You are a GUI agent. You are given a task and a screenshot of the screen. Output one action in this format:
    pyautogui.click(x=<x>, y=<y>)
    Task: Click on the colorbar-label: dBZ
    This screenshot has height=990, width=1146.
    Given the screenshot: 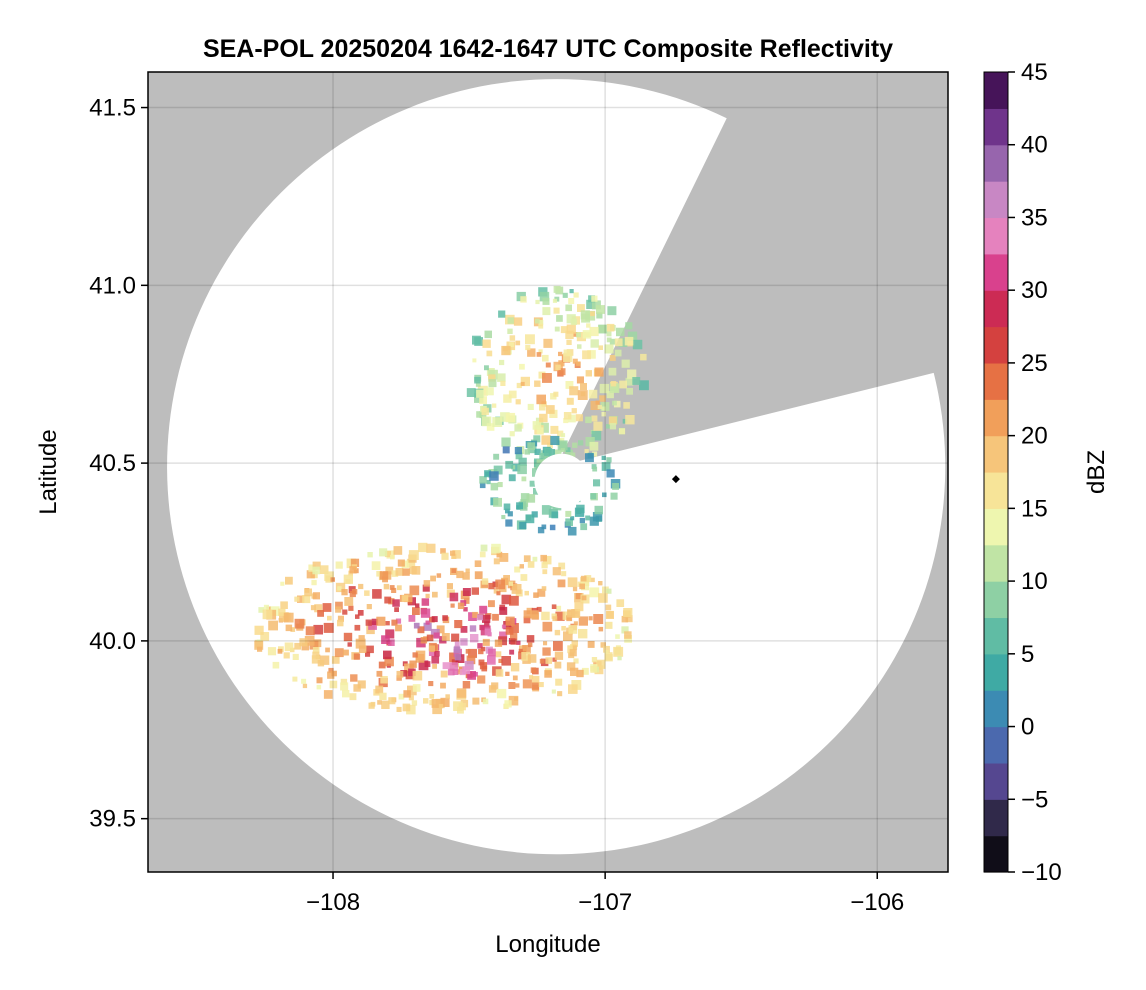 What is the action you would take?
    pyautogui.click(x=1096, y=472)
    